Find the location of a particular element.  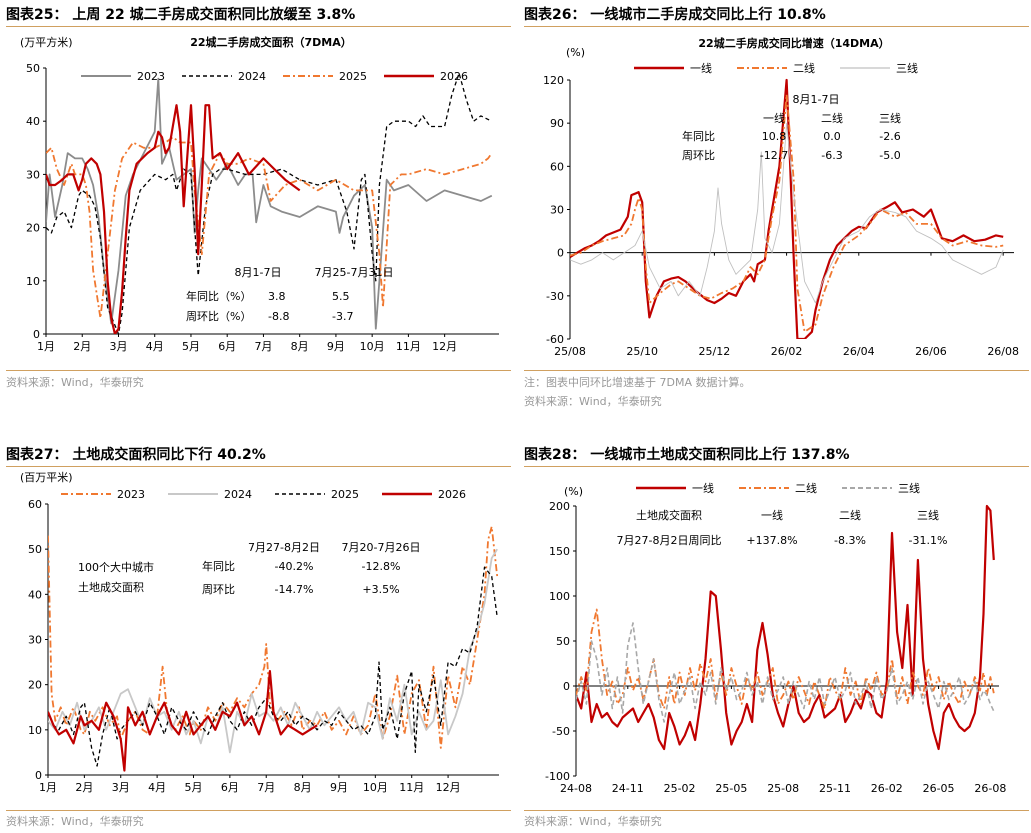

series-line-二线 is located at coordinates (787, 213).